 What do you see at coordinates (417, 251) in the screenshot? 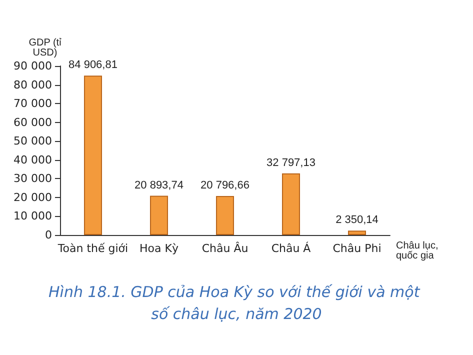
I see `x-axis-title: Châu lục, quốc gia` at bounding box center [417, 251].